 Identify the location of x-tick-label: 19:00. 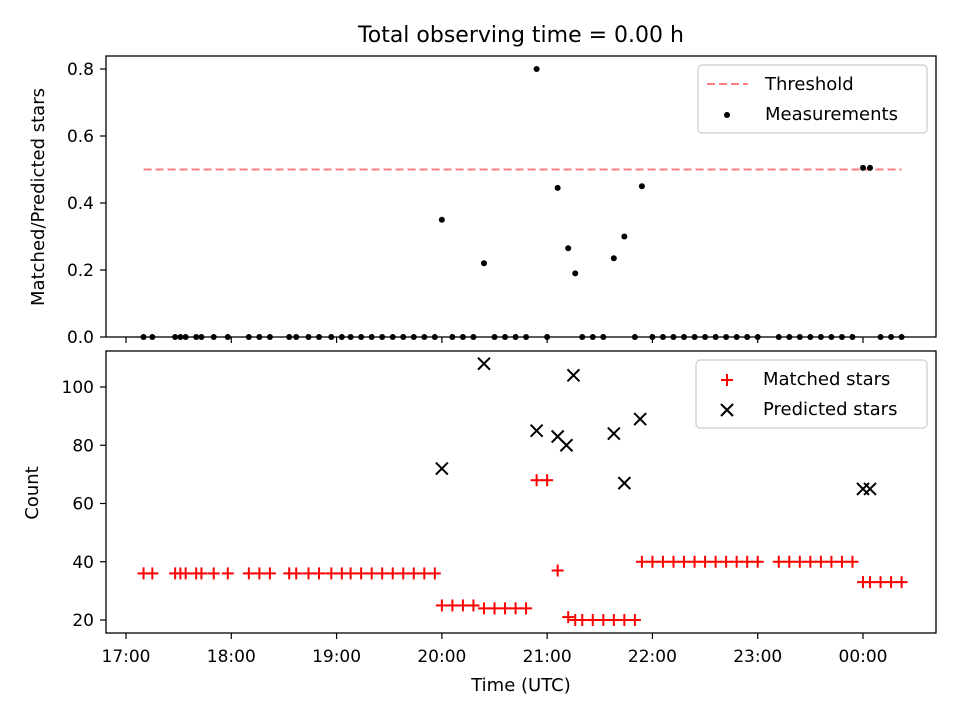
(336, 657).